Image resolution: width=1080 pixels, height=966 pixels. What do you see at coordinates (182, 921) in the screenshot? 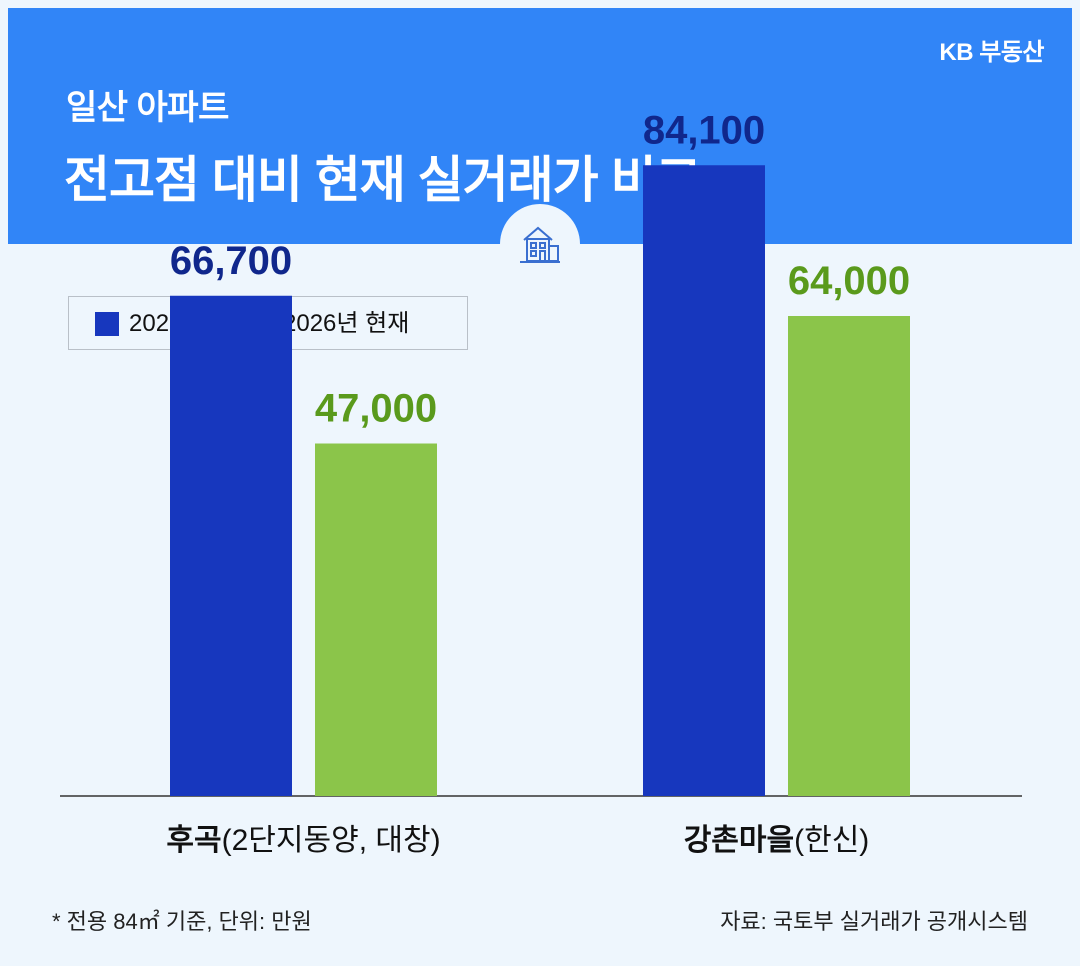
I see `footnote: * 전용 84㎡ 기준, 단위: 만원` at bounding box center [182, 921].